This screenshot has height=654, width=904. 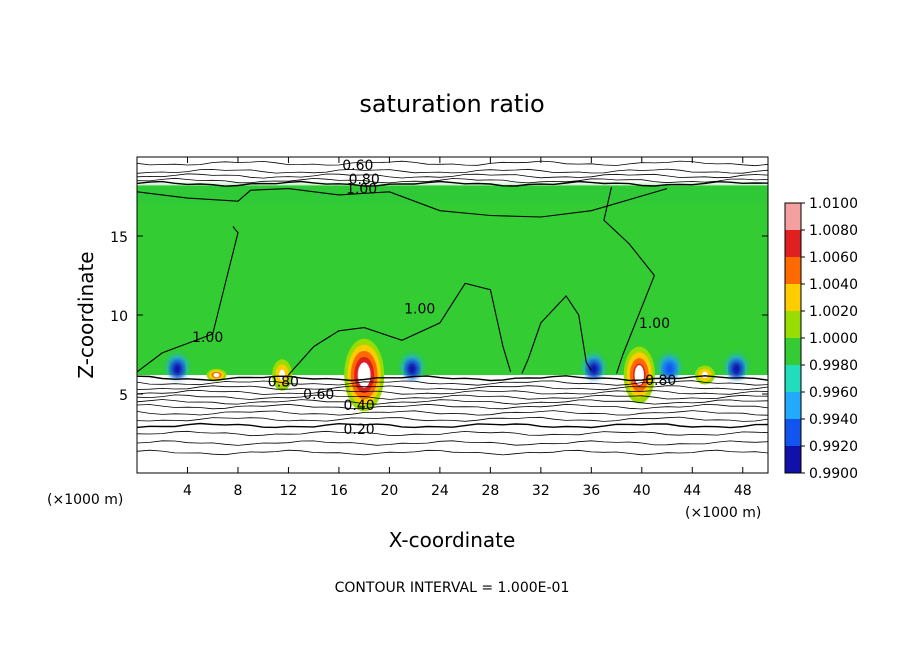 I want to click on colorbar-label: 0.9940, so click(x=833, y=420).